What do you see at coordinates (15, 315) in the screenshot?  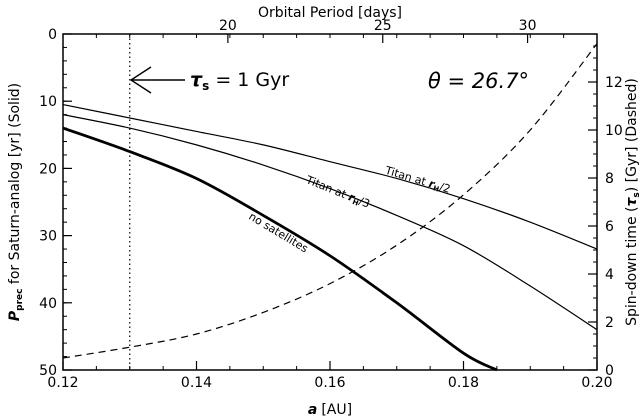 I see `y-left-symbol: P` at bounding box center [15, 315].